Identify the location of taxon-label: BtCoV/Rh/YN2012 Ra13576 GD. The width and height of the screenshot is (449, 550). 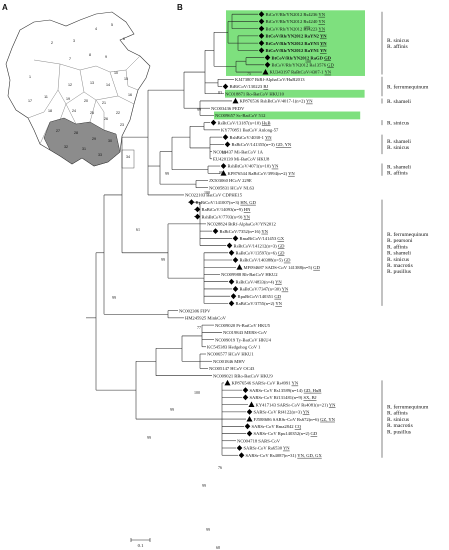
(303, 65).